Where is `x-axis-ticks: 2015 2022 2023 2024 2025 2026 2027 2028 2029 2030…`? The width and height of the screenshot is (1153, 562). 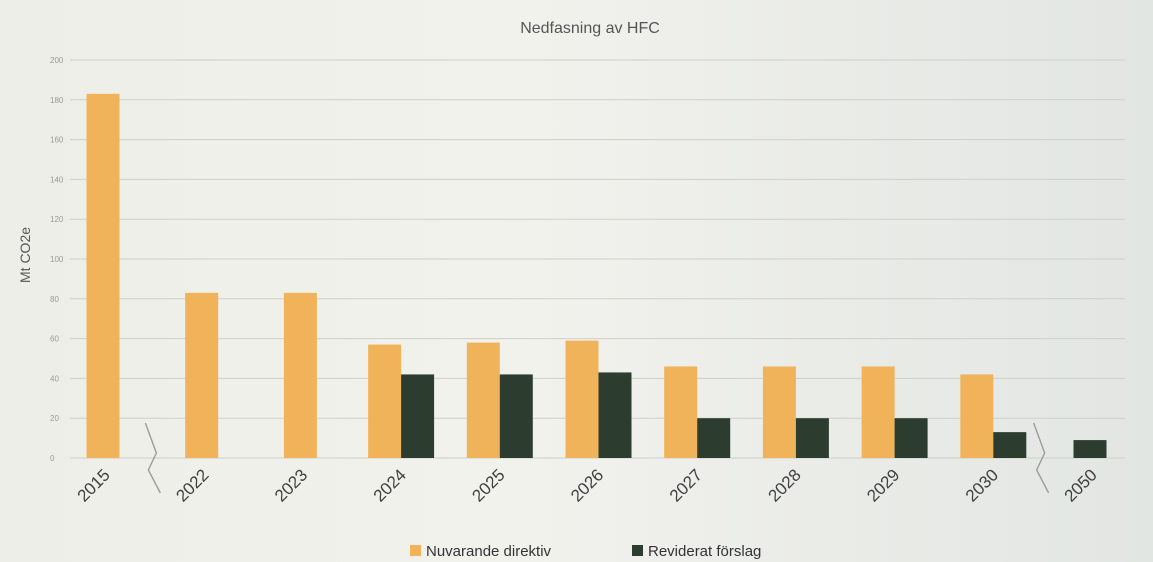
x-axis-ticks: 2015 2022 2023 2024 2025 2026 2027 2028 2029 2030… is located at coordinates (587, 485).